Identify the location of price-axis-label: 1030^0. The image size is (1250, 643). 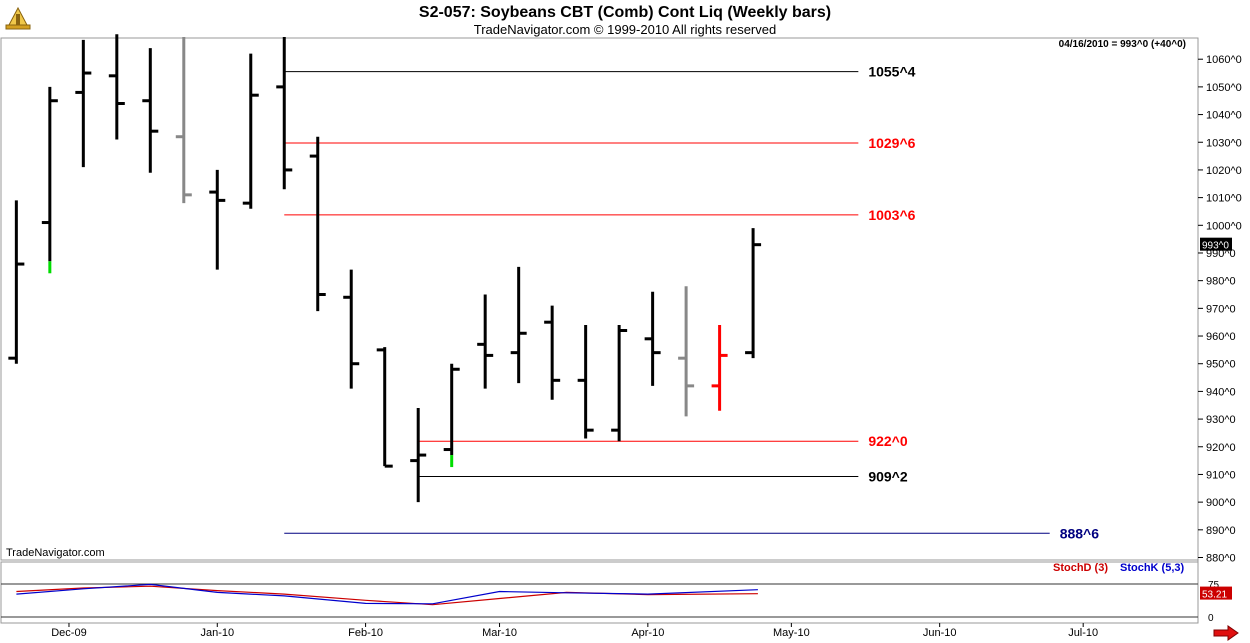
(1224, 143).